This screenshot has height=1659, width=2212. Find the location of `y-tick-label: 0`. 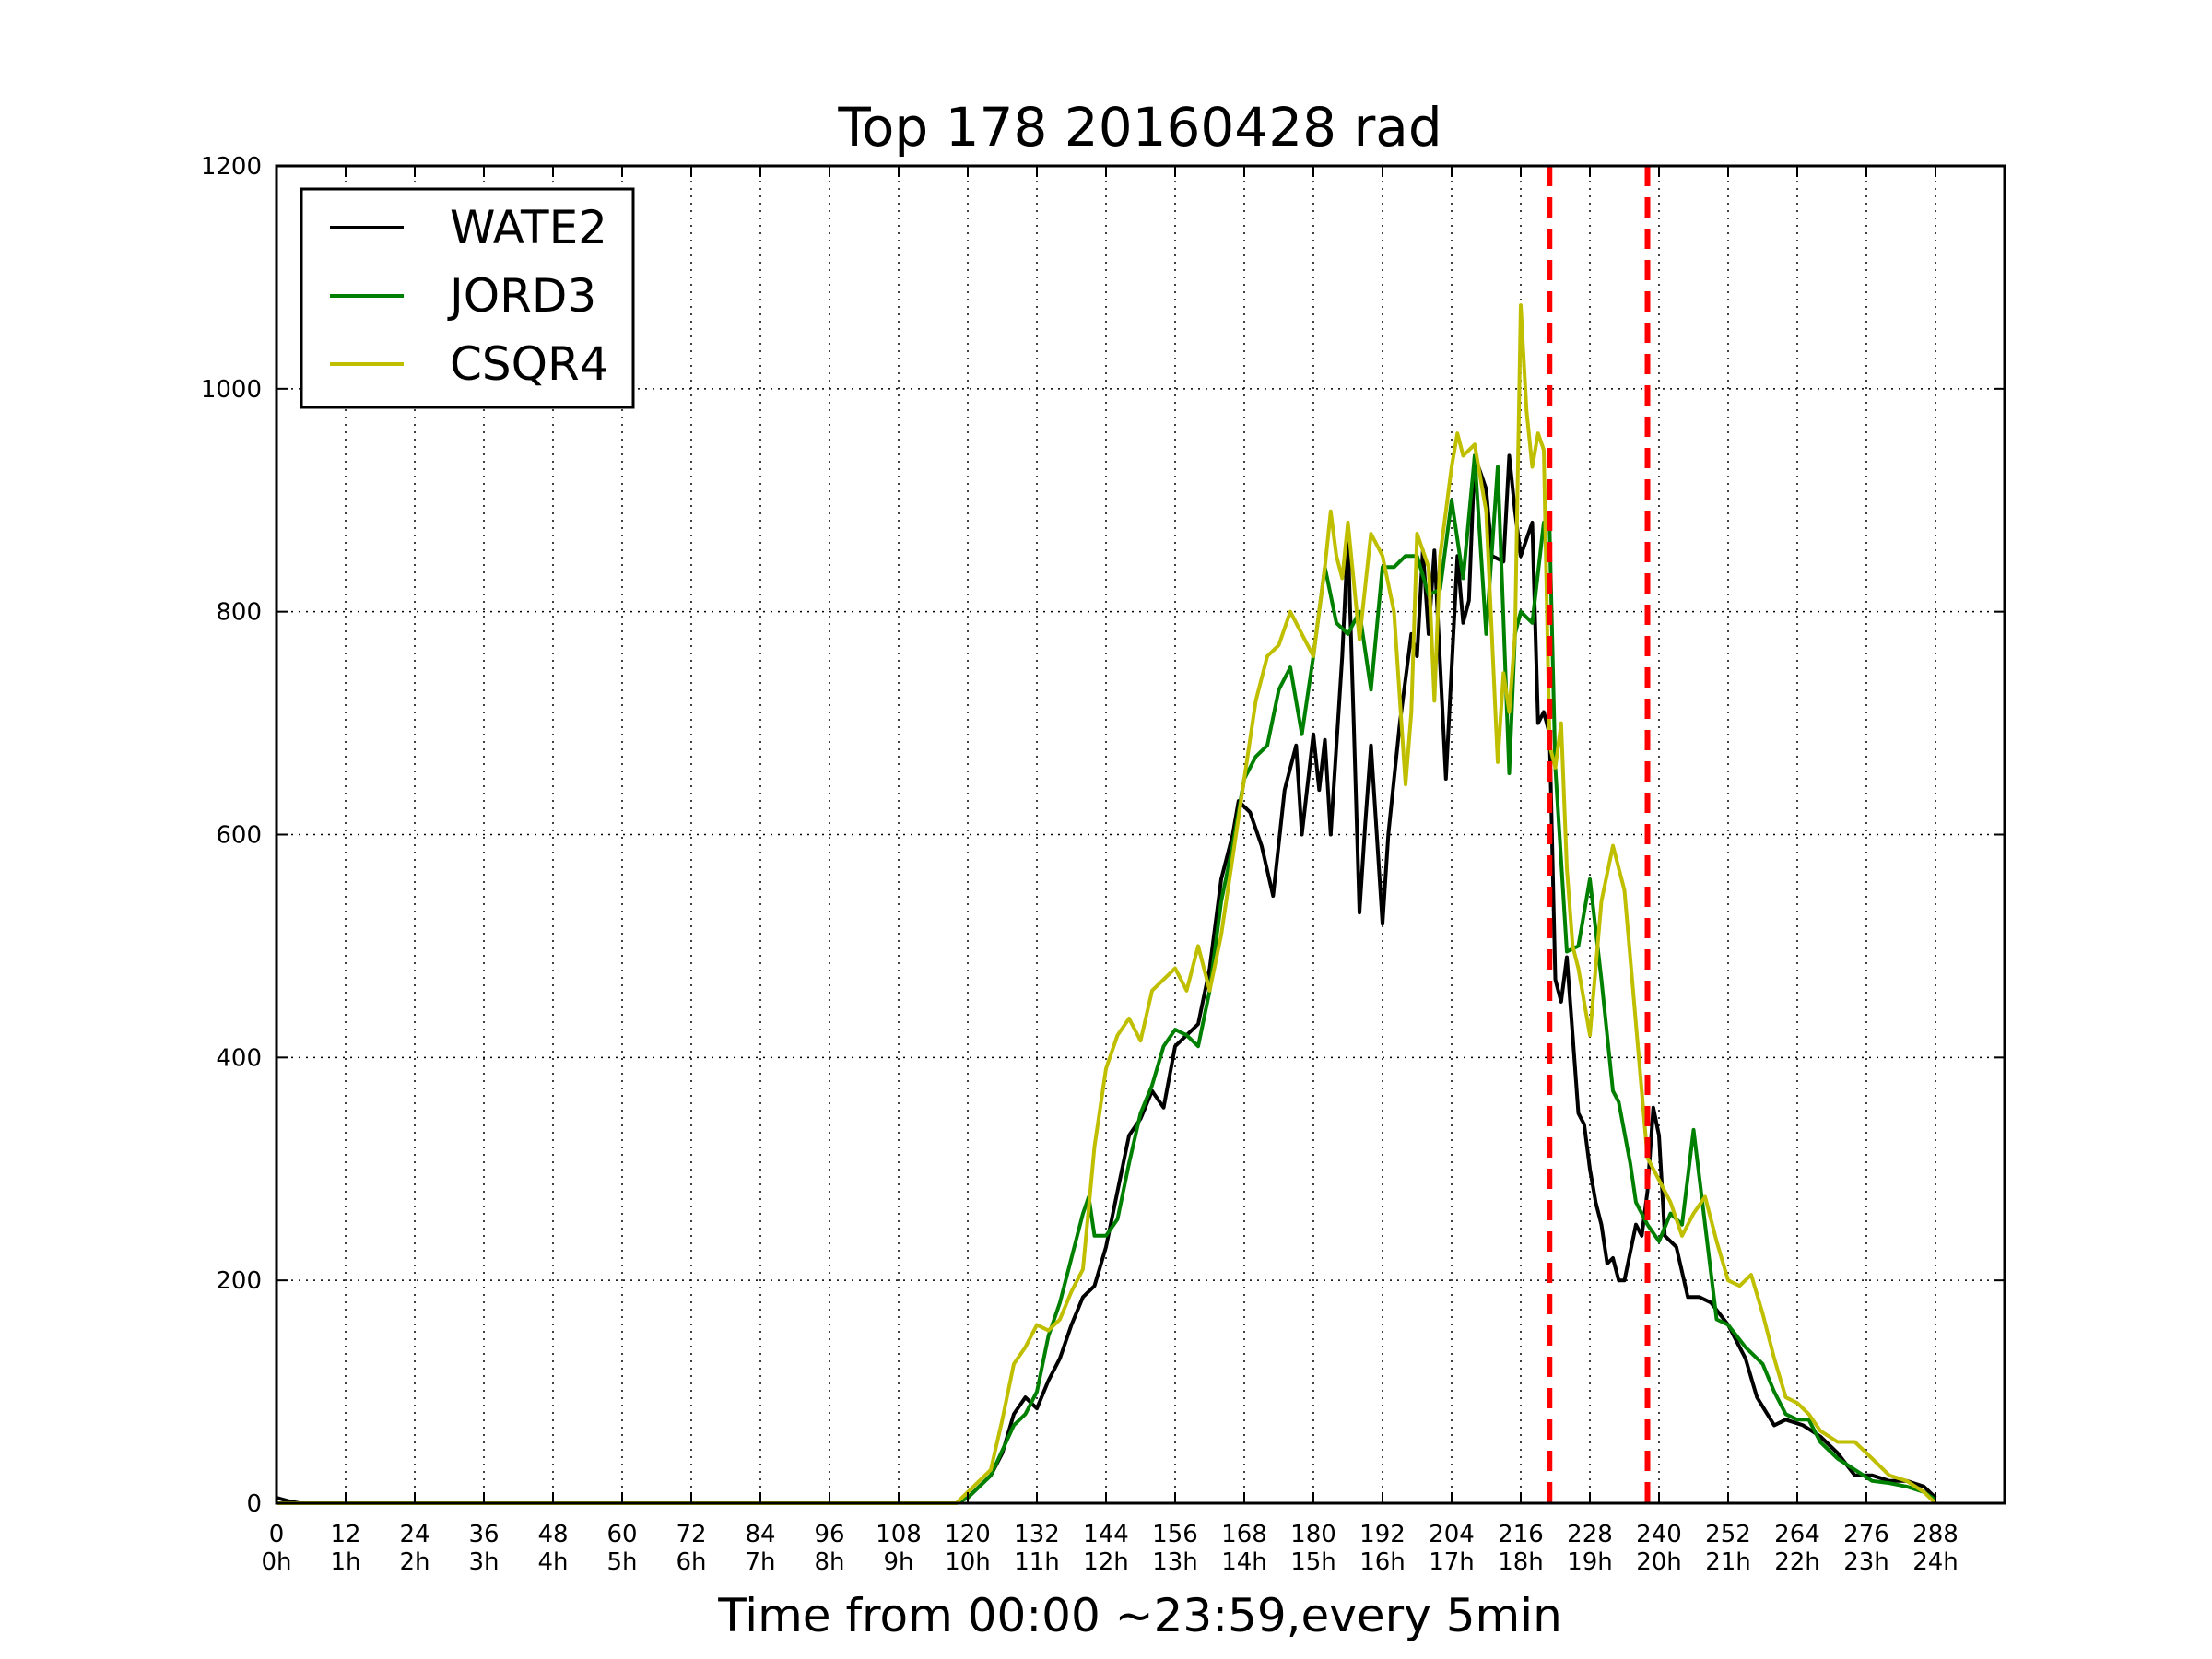

y-tick-label: 0 is located at coordinates (254, 1504).